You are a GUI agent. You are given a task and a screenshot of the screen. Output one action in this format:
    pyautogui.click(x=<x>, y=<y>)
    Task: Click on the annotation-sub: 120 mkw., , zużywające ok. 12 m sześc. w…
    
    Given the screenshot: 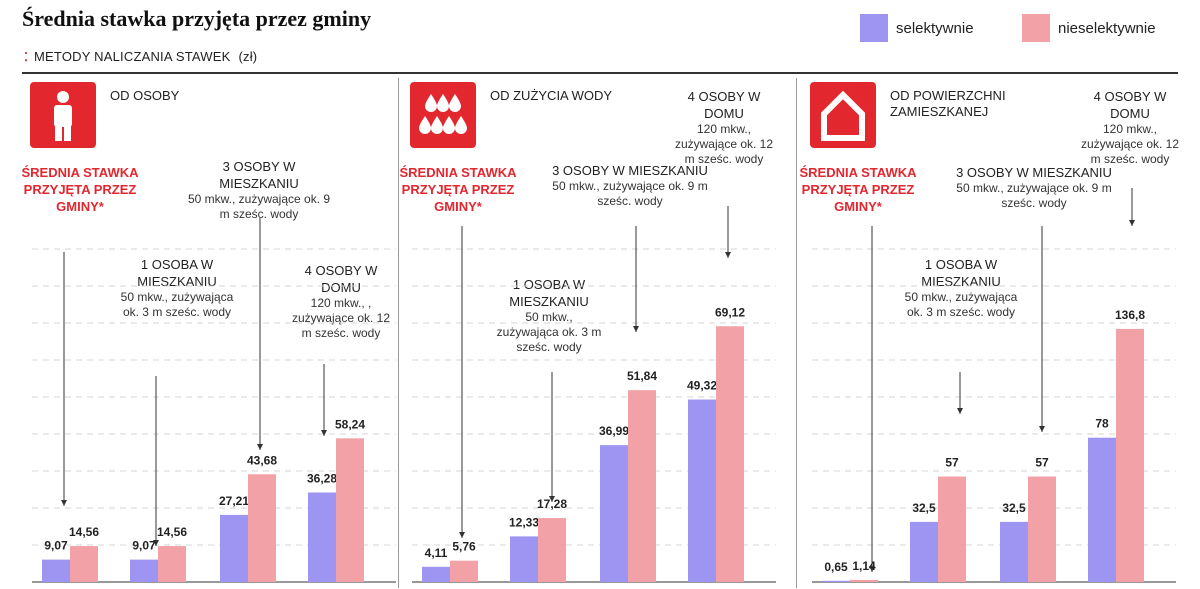 What is the action you would take?
    pyautogui.click(x=341, y=318)
    